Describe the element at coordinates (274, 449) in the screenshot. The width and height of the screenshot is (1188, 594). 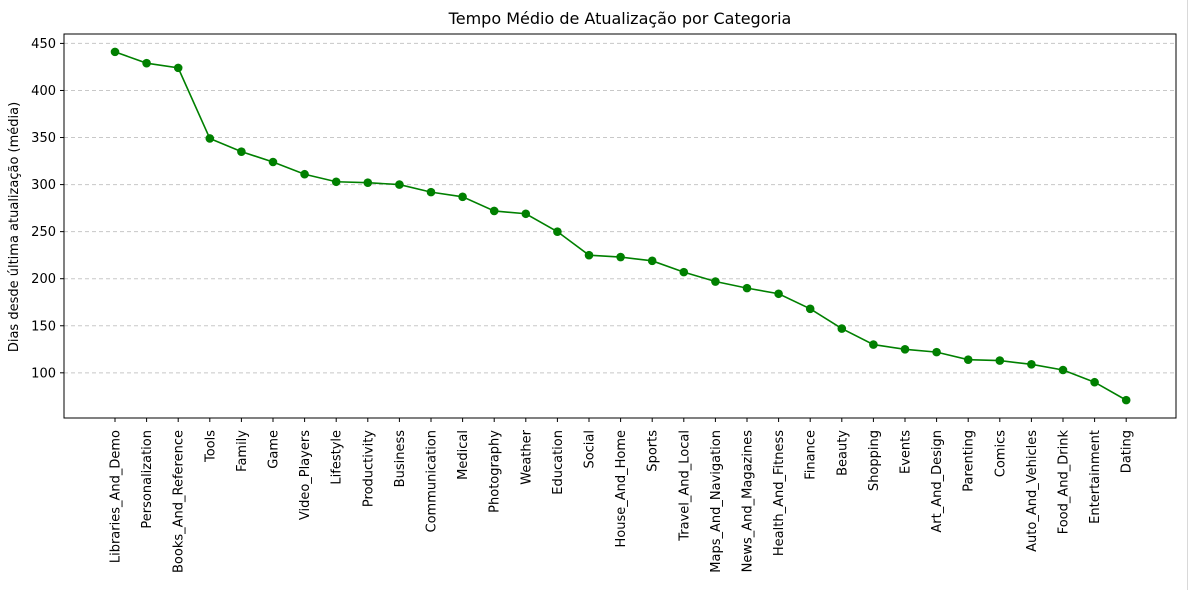
I see `x-tick-label: Game` at that location.